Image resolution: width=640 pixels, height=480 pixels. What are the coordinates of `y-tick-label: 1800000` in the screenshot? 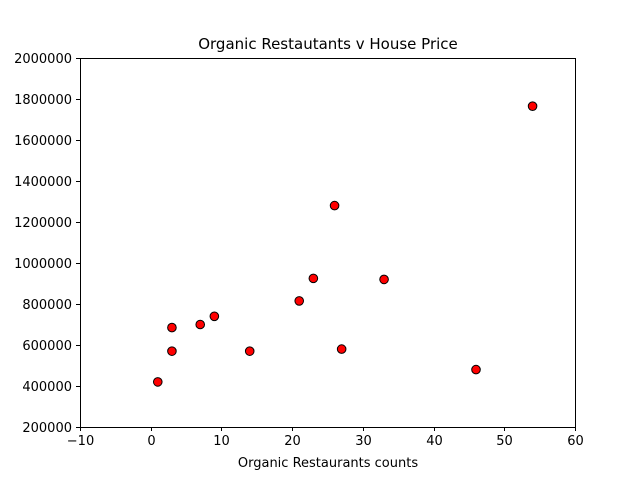 It's located at (43, 100).